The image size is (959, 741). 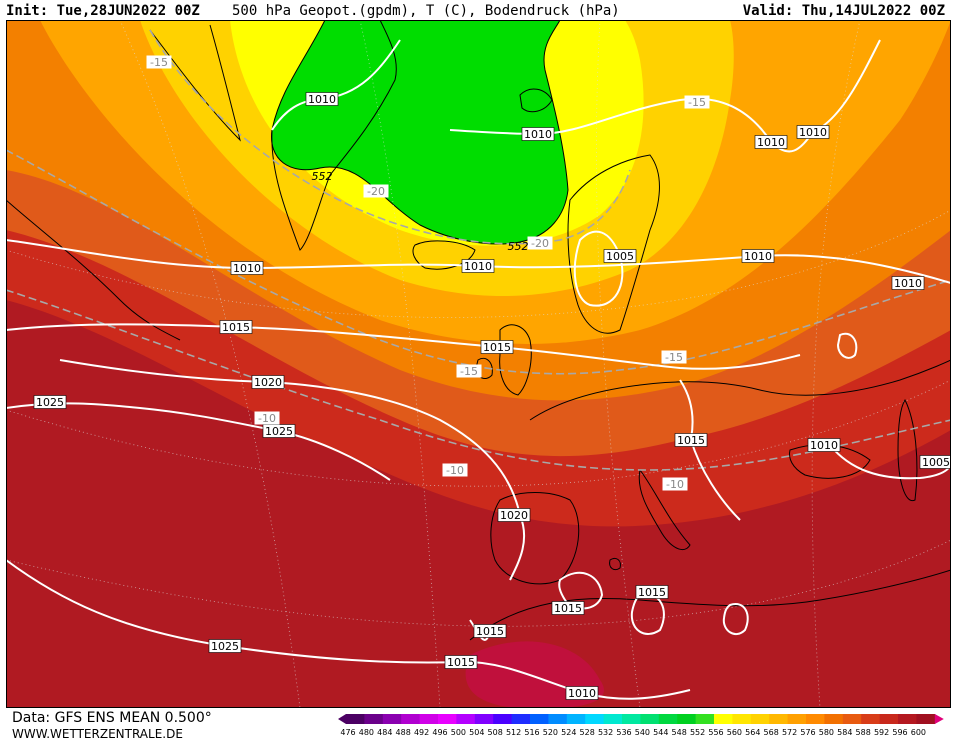 I want to click on legend-tick-label: 476, so click(x=347, y=732).